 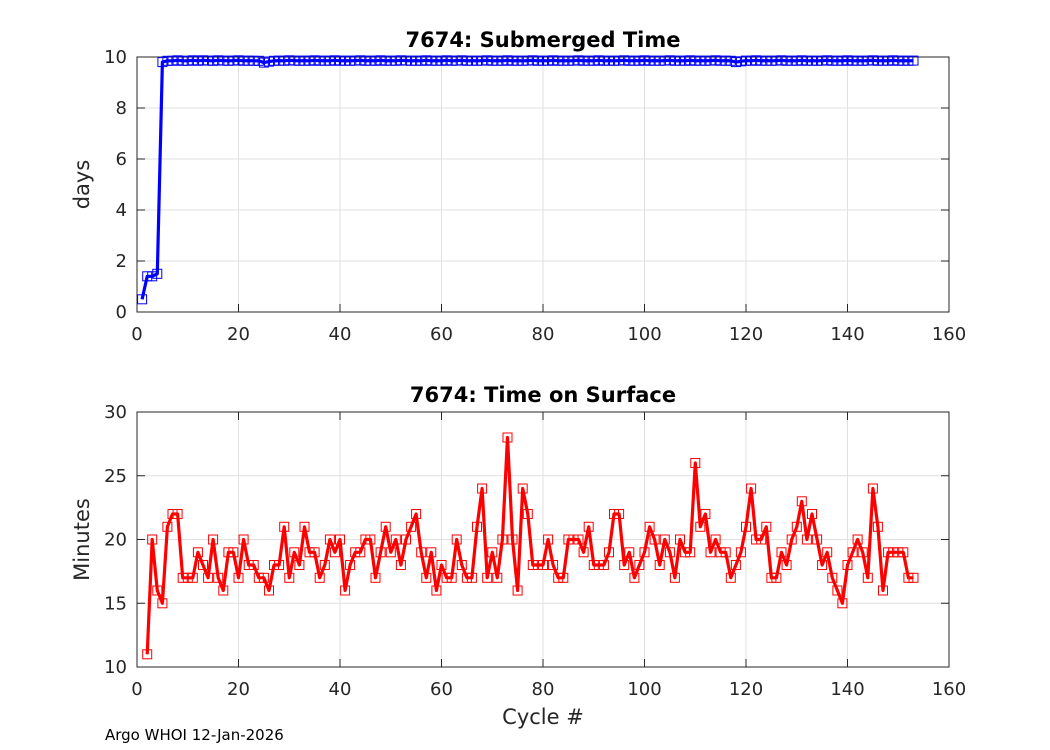 What do you see at coordinates (82, 185) in the screenshot?
I see `submerged-y-axis-label: days` at bounding box center [82, 185].